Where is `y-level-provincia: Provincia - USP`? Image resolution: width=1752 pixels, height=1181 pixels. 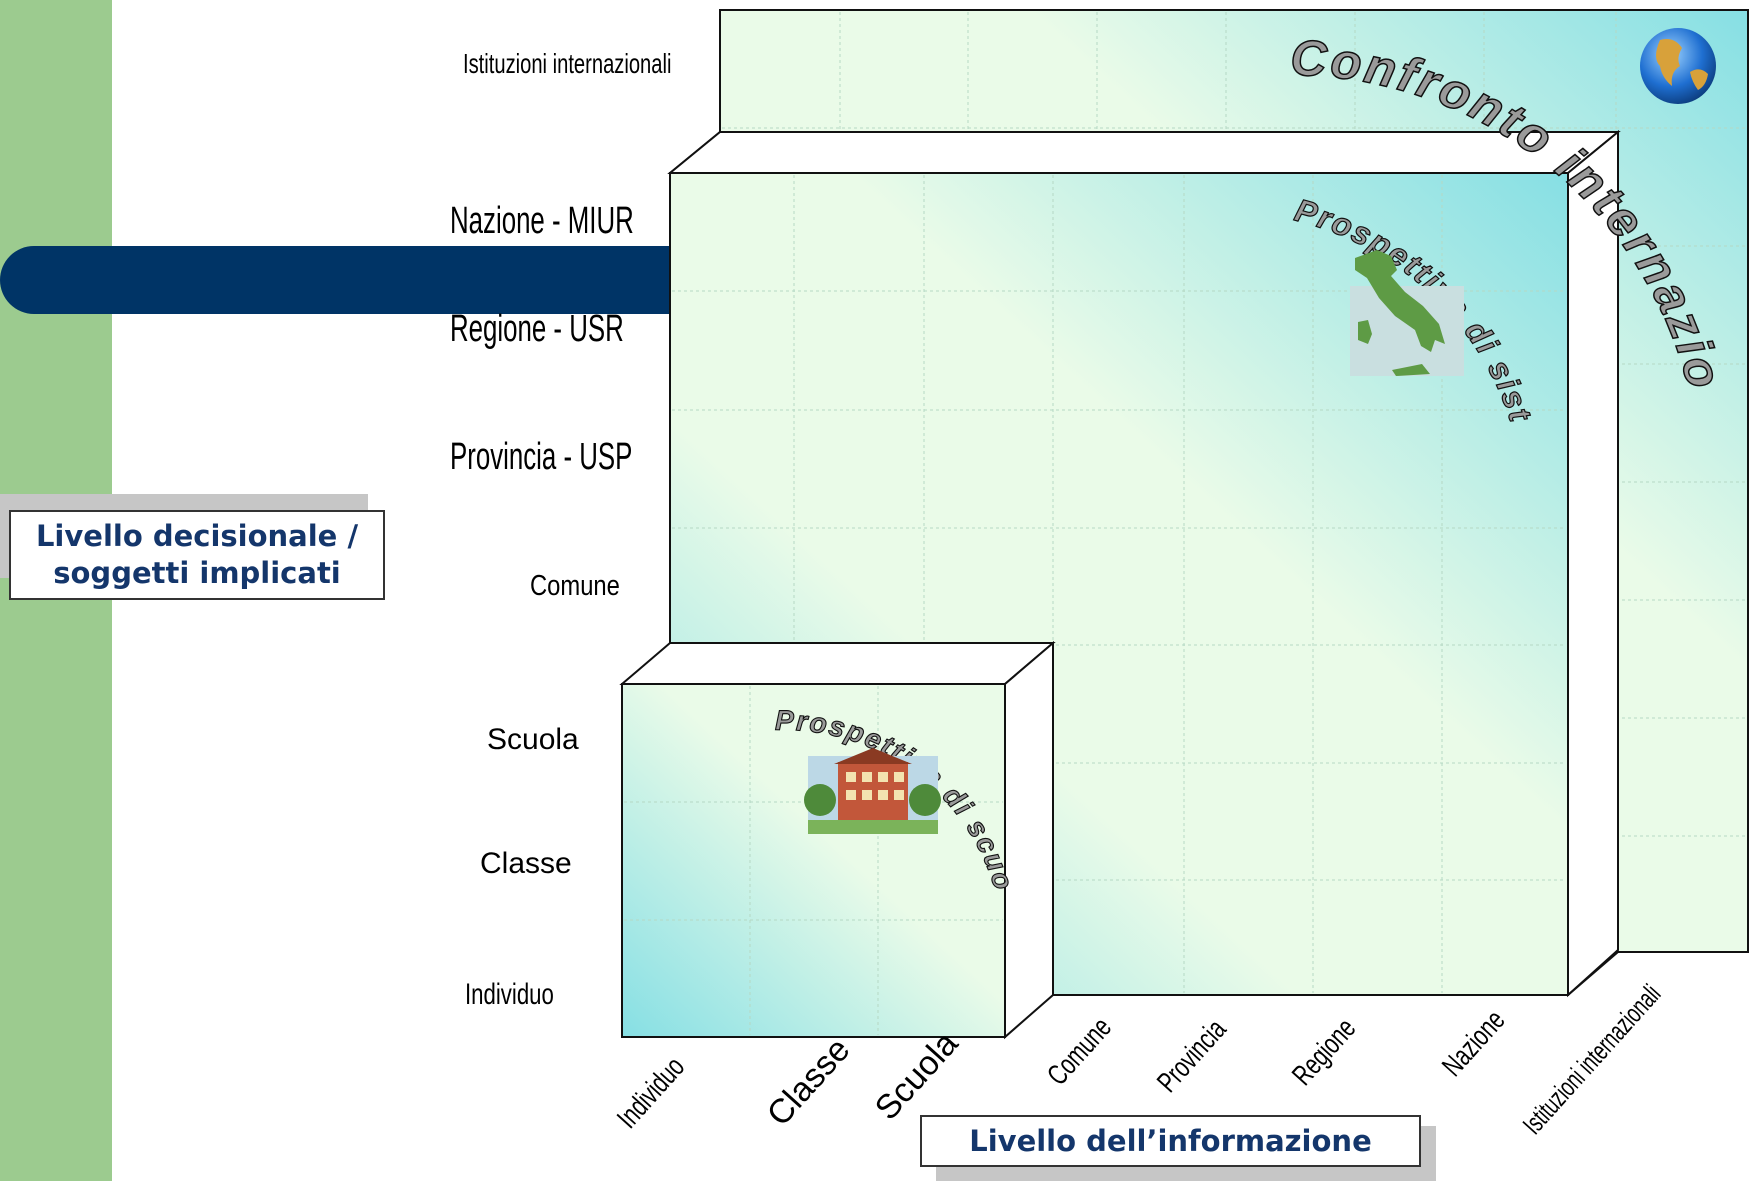
y-level-provincia: Provincia - USP is located at coordinates (541, 457).